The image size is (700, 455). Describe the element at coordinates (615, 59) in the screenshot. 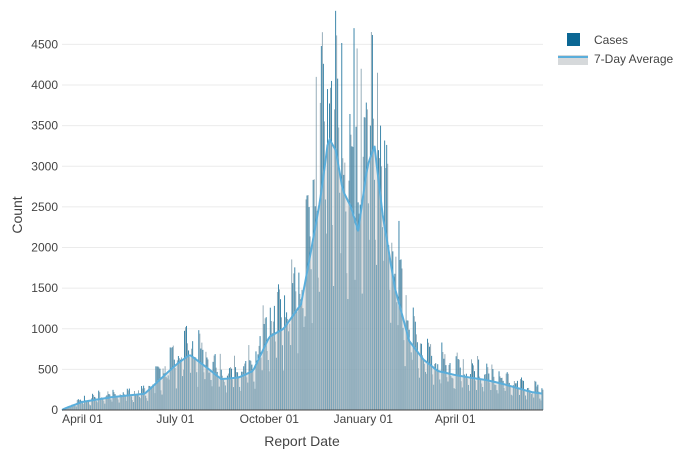

I see `legend-item-seven-day-average: 7-Day Average` at that location.